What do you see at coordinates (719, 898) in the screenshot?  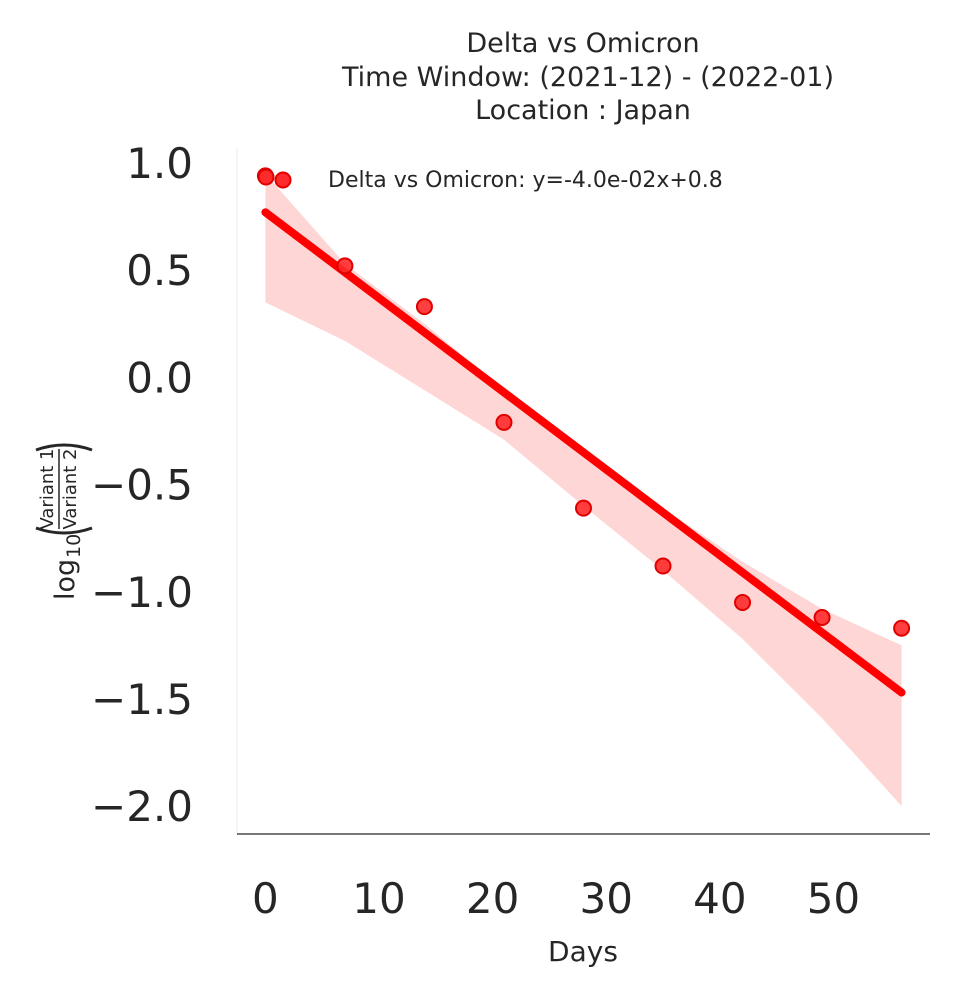 I see `x-tick-label-4: 40` at bounding box center [719, 898].